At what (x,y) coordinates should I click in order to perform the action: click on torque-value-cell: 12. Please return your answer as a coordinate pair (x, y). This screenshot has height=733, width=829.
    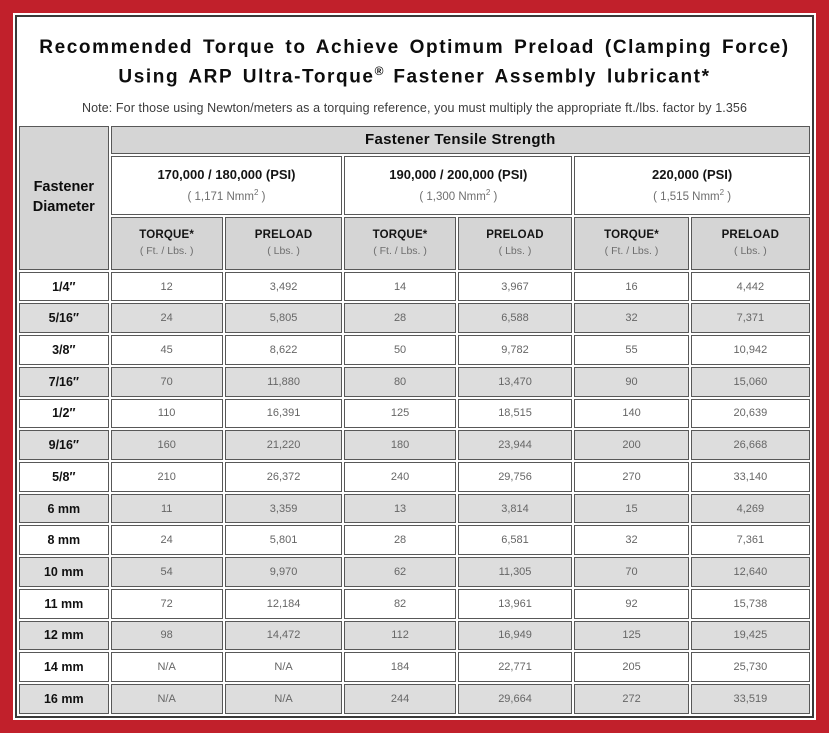
    Looking at the image, I should click on (166, 286).